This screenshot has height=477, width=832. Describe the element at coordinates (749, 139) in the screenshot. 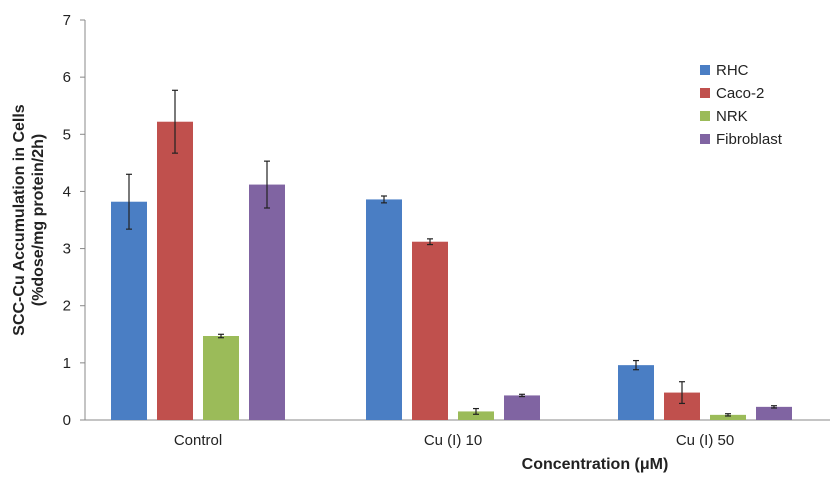

I see `legend-label: Fibroblast` at that location.